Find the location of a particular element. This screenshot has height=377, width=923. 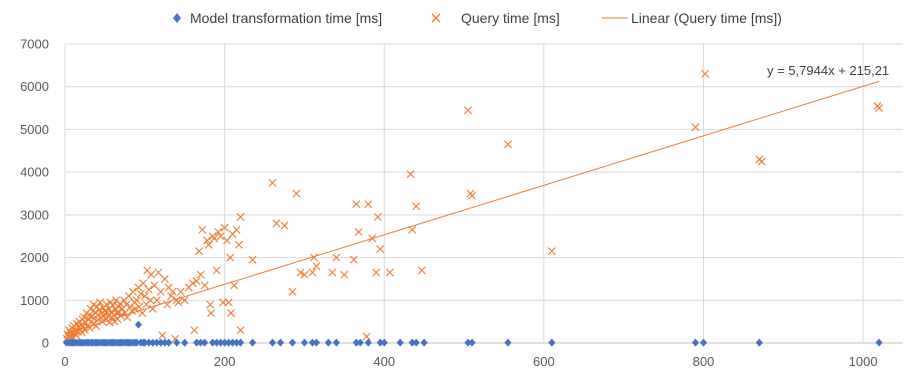

legend-label-query-time: Query time [ms] is located at coordinates (510, 18).